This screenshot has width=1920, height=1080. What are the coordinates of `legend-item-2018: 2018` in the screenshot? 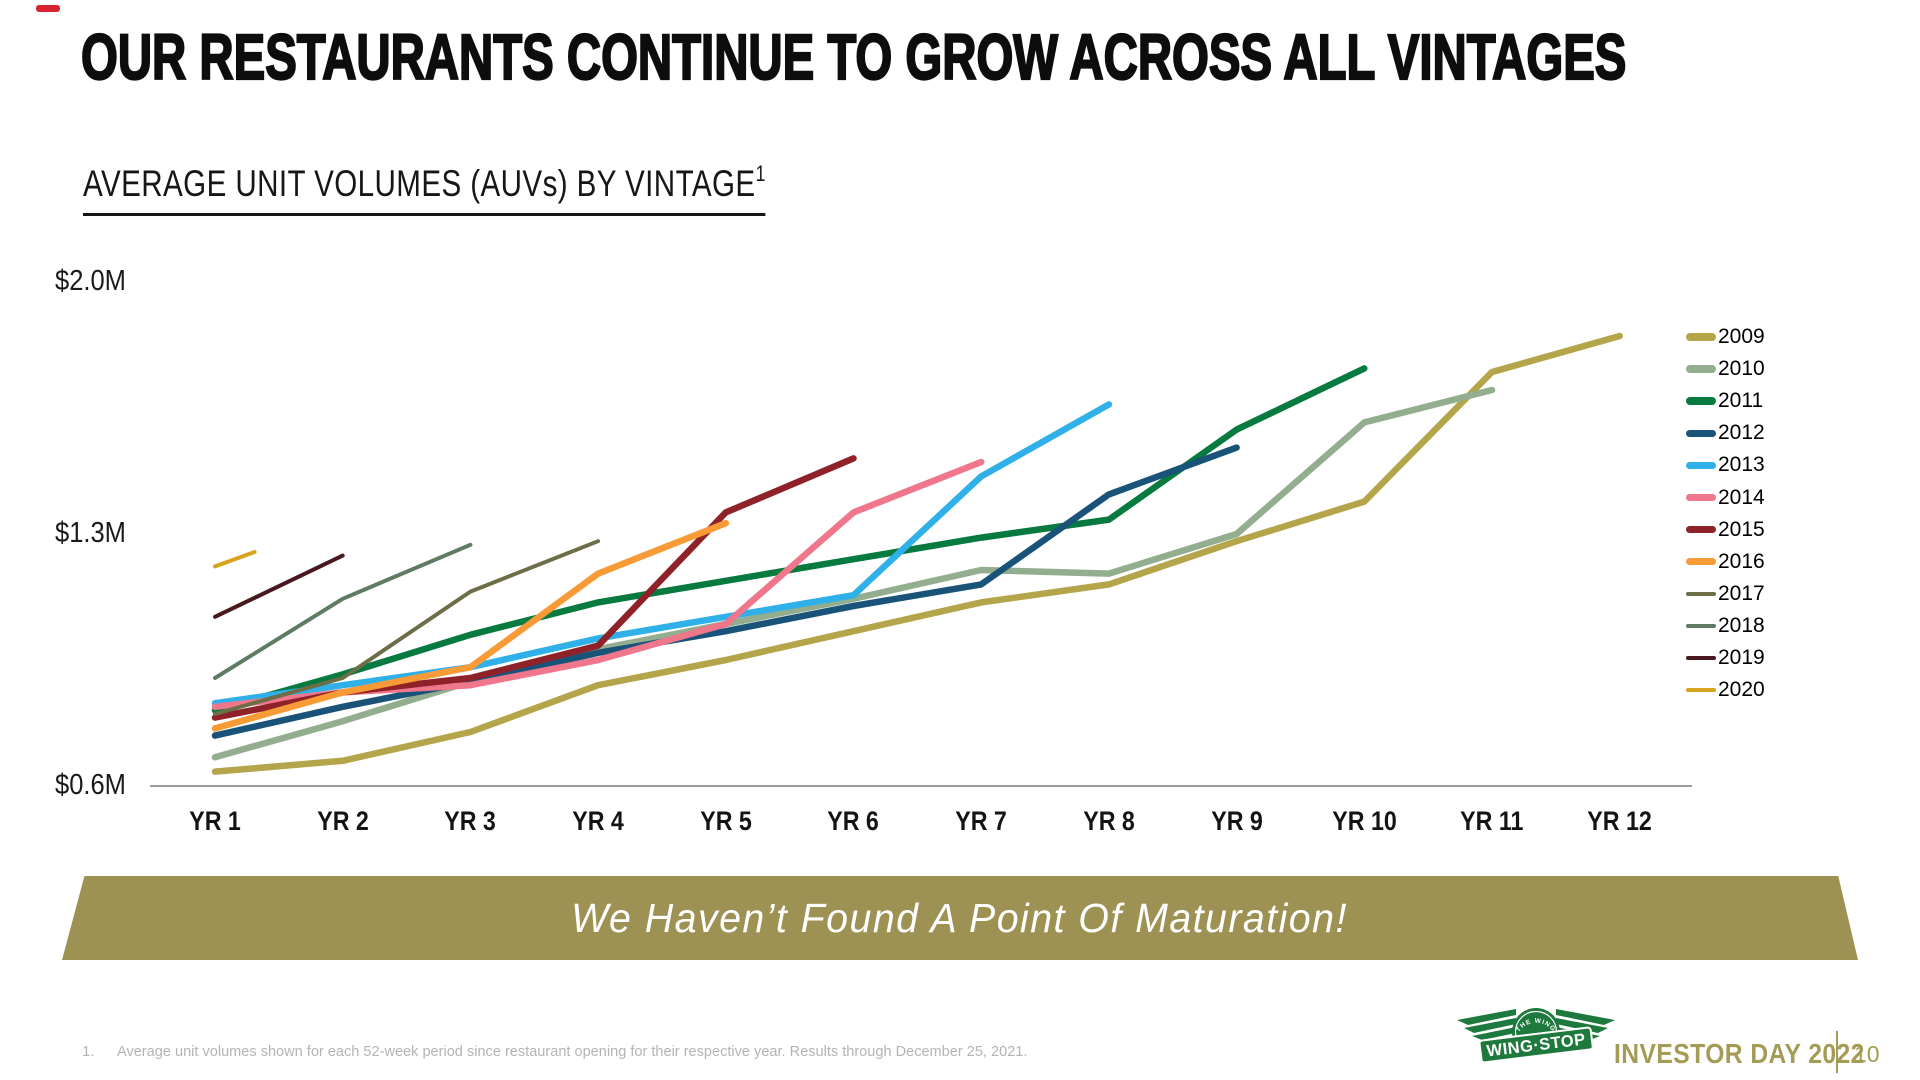 It's located at (1725, 626).